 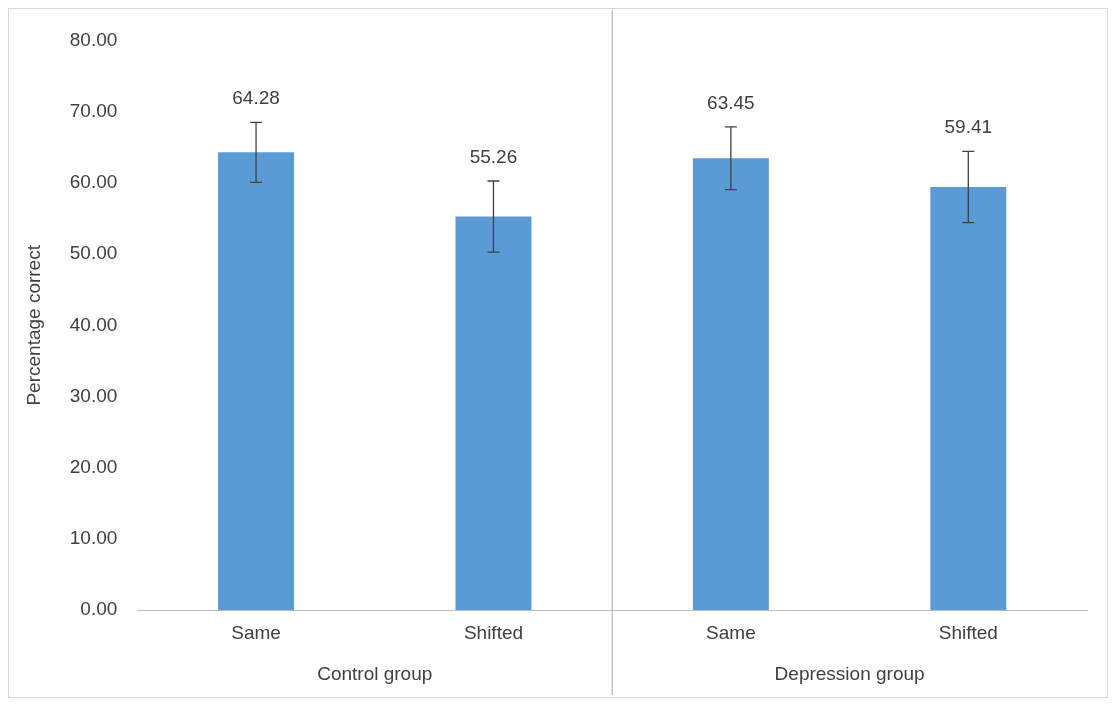 I want to click on y-tick-label: 70.00, so click(x=93, y=110).